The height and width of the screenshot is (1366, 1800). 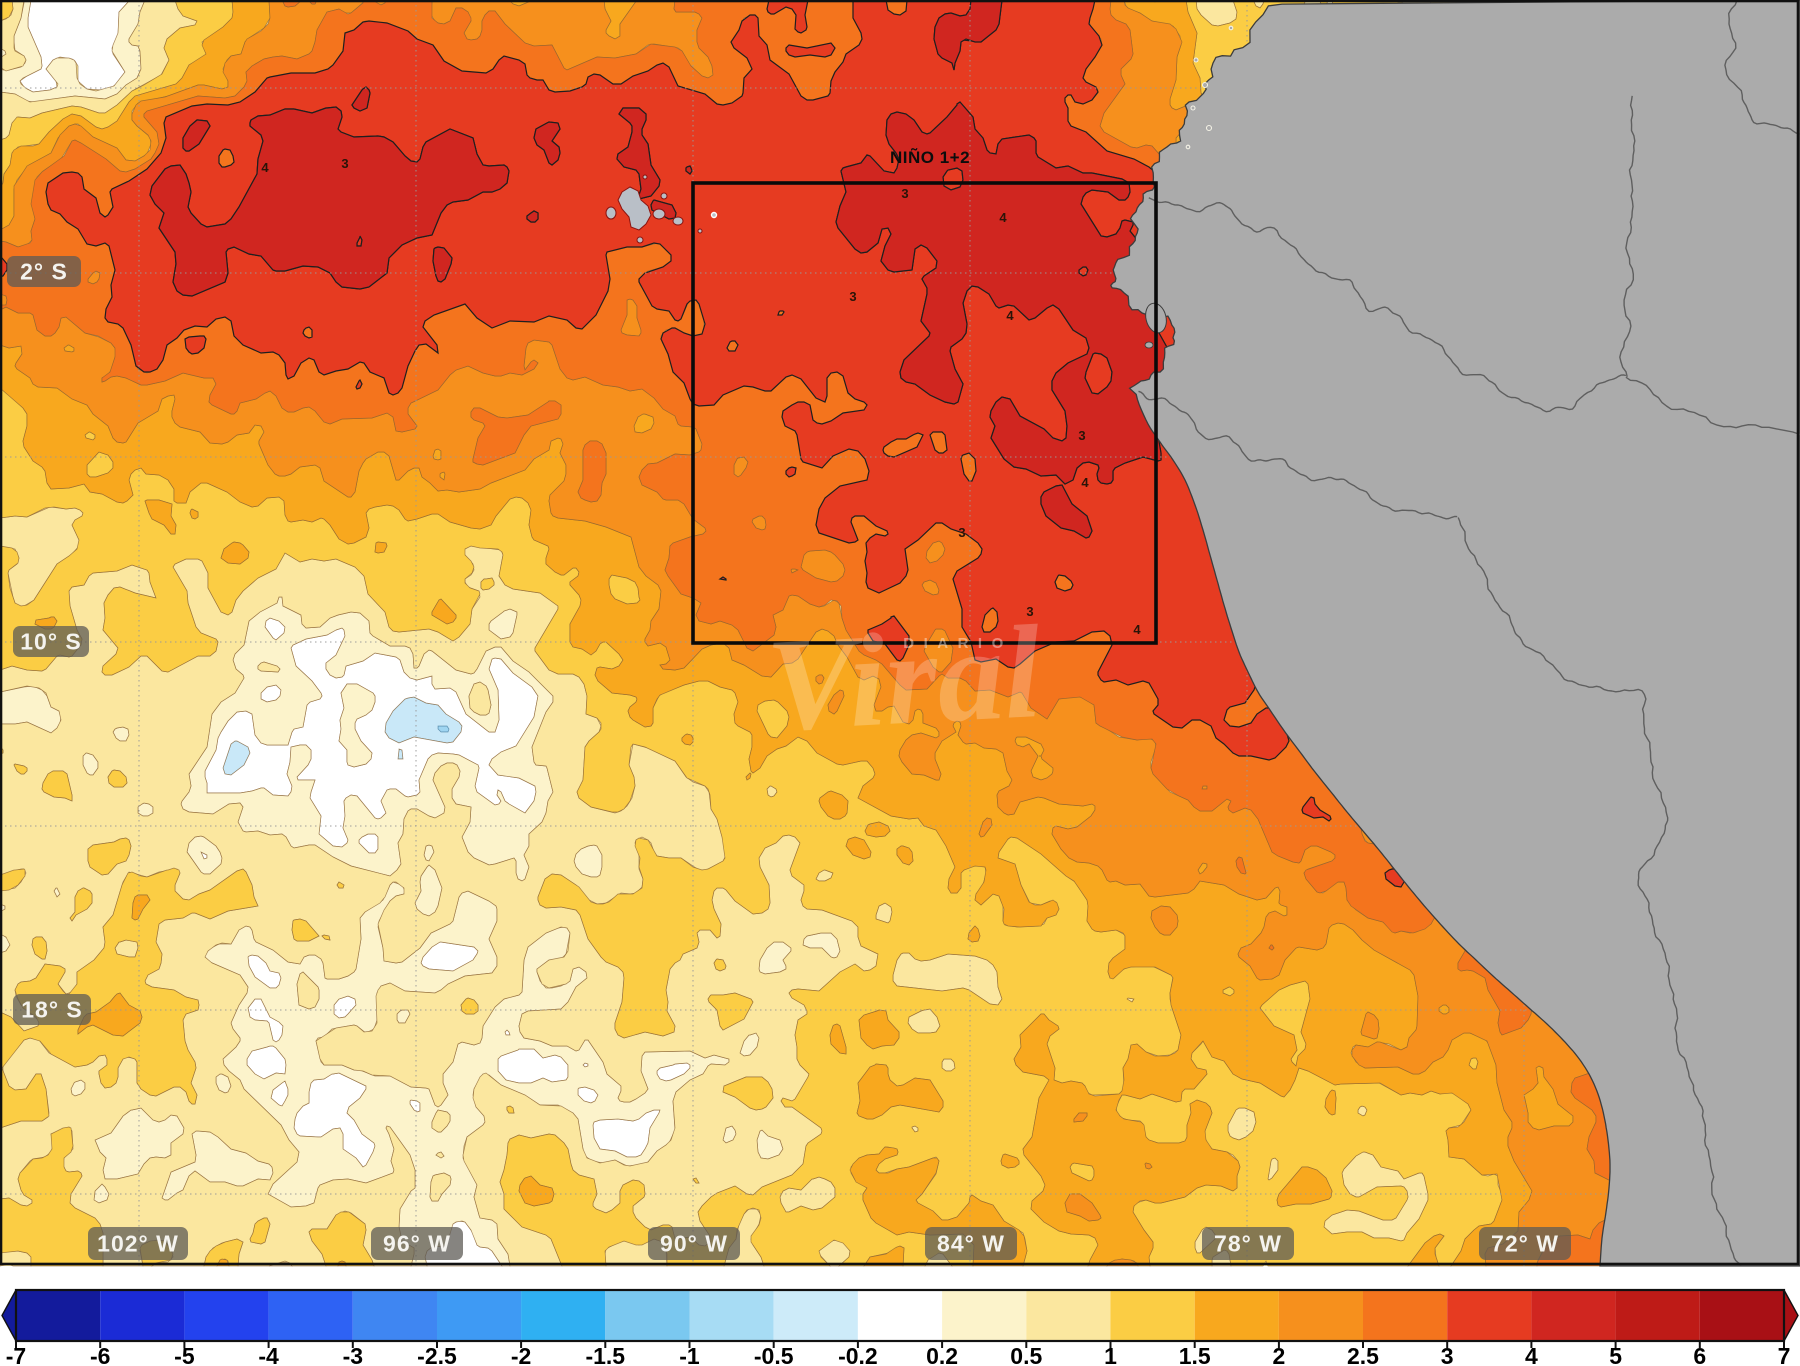 I want to click on svg-text: 78° W, so click(x=1248, y=1244).